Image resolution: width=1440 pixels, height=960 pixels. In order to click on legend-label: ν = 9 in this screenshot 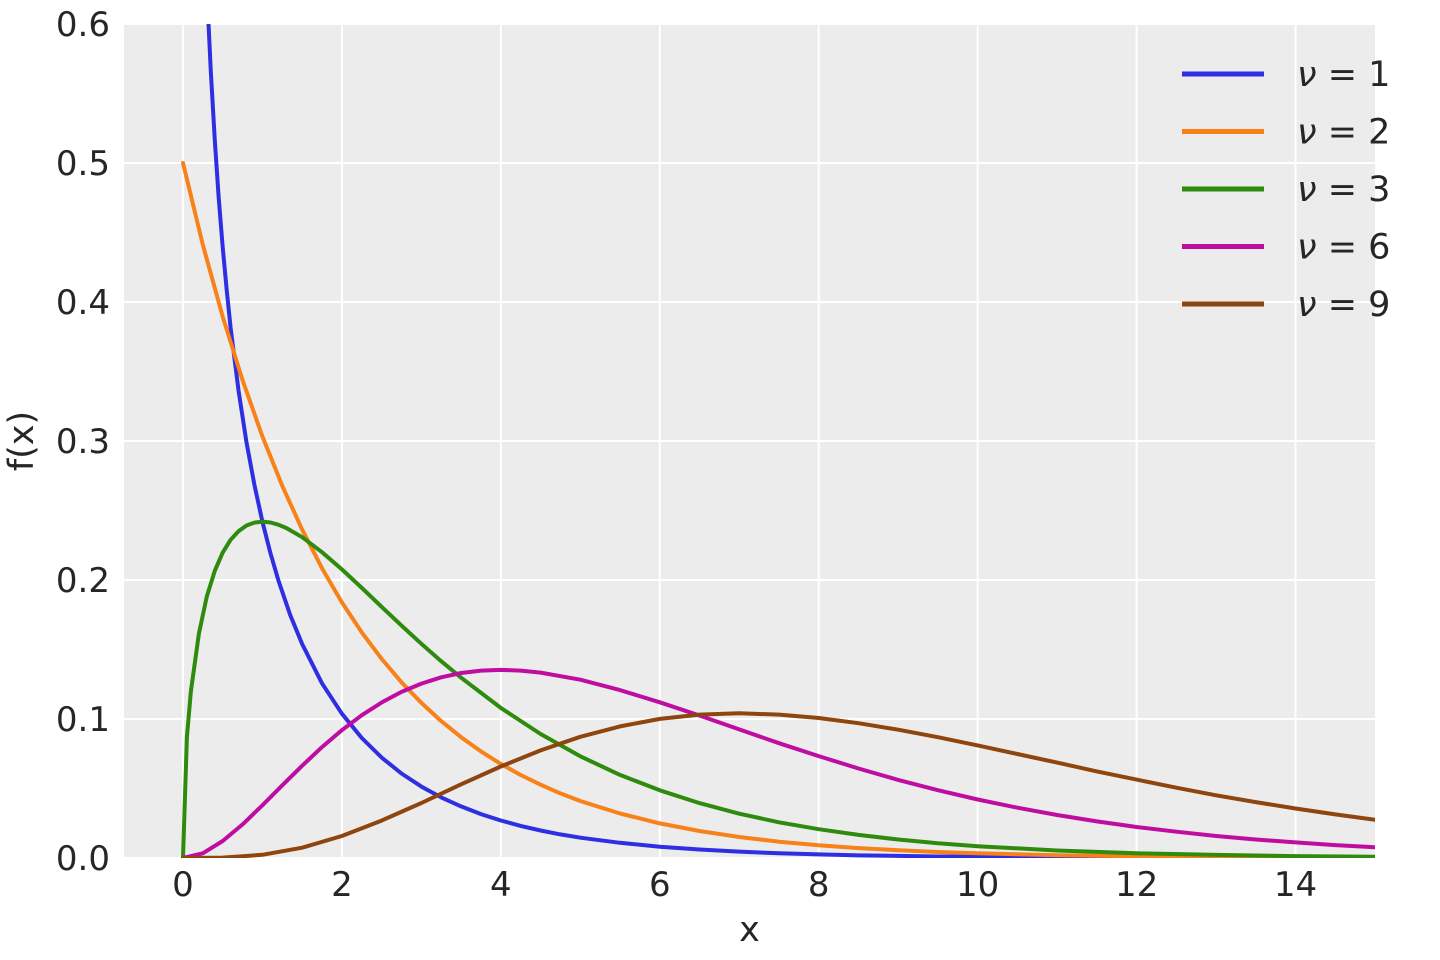, I will do `click(1343, 305)`.